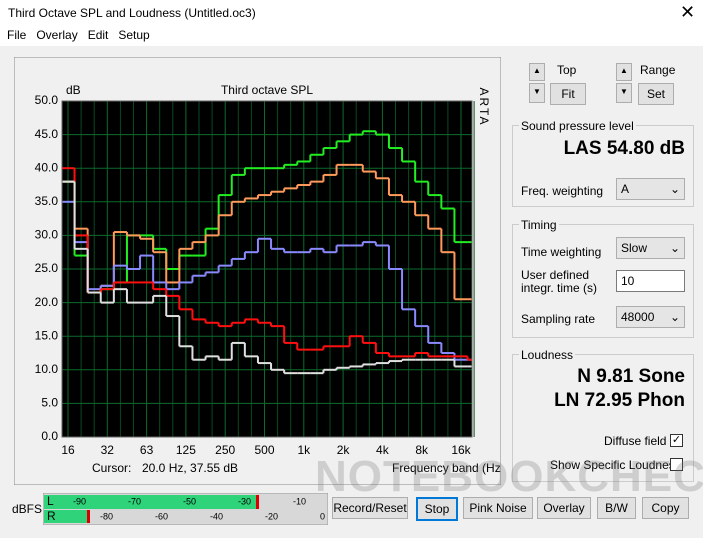  What do you see at coordinates (688, 12) in the screenshot?
I see `close-button: ✕` at bounding box center [688, 12].